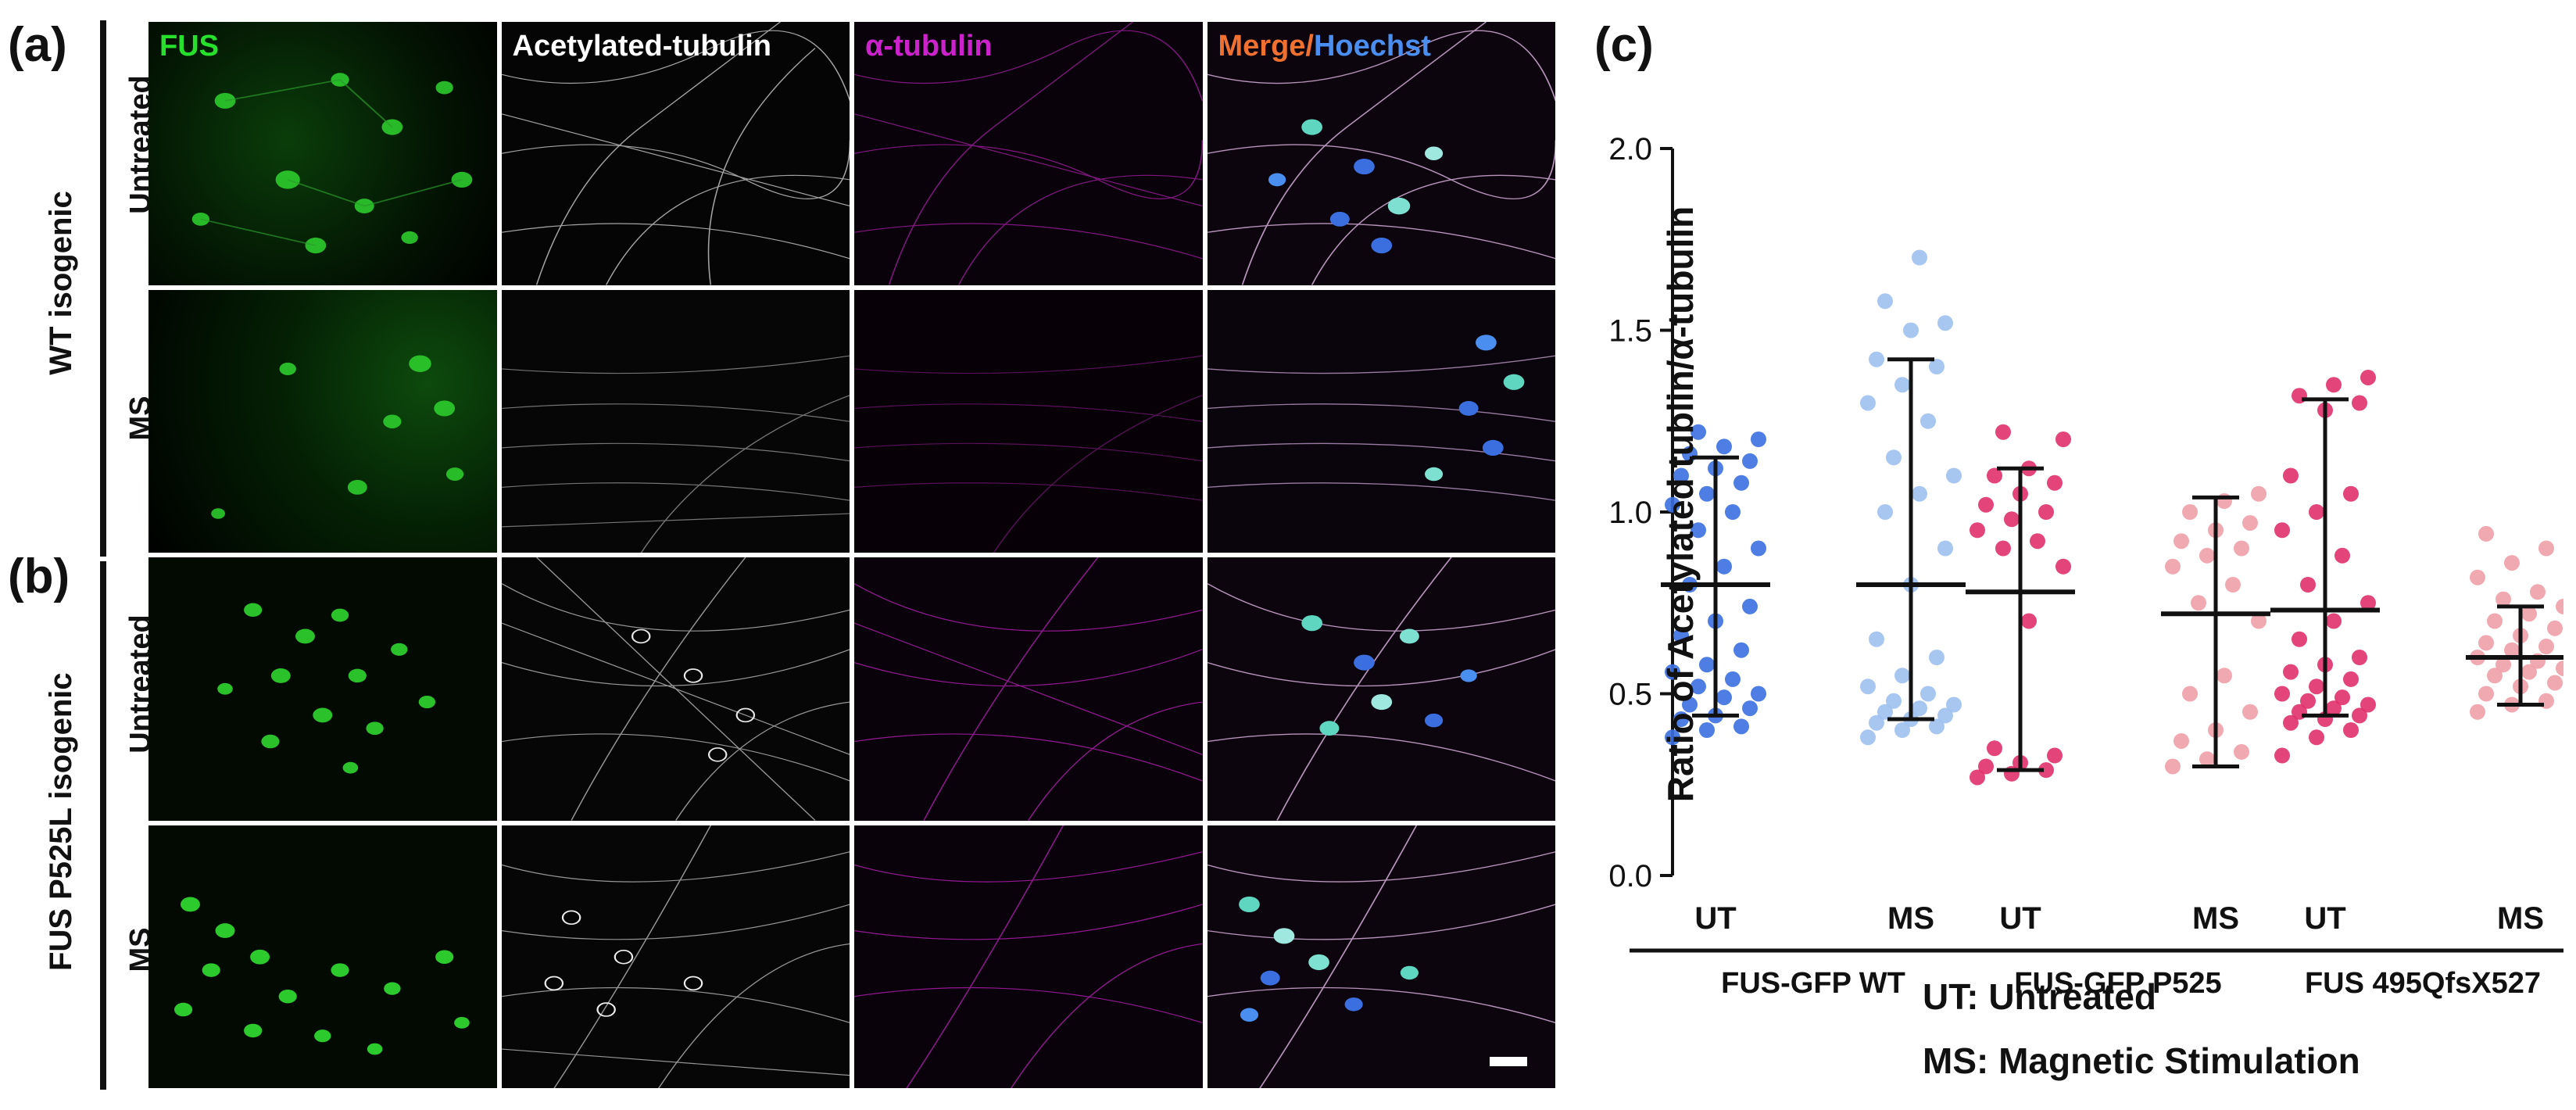  I want to click on panel-letter-b: (b), so click(39, 576).